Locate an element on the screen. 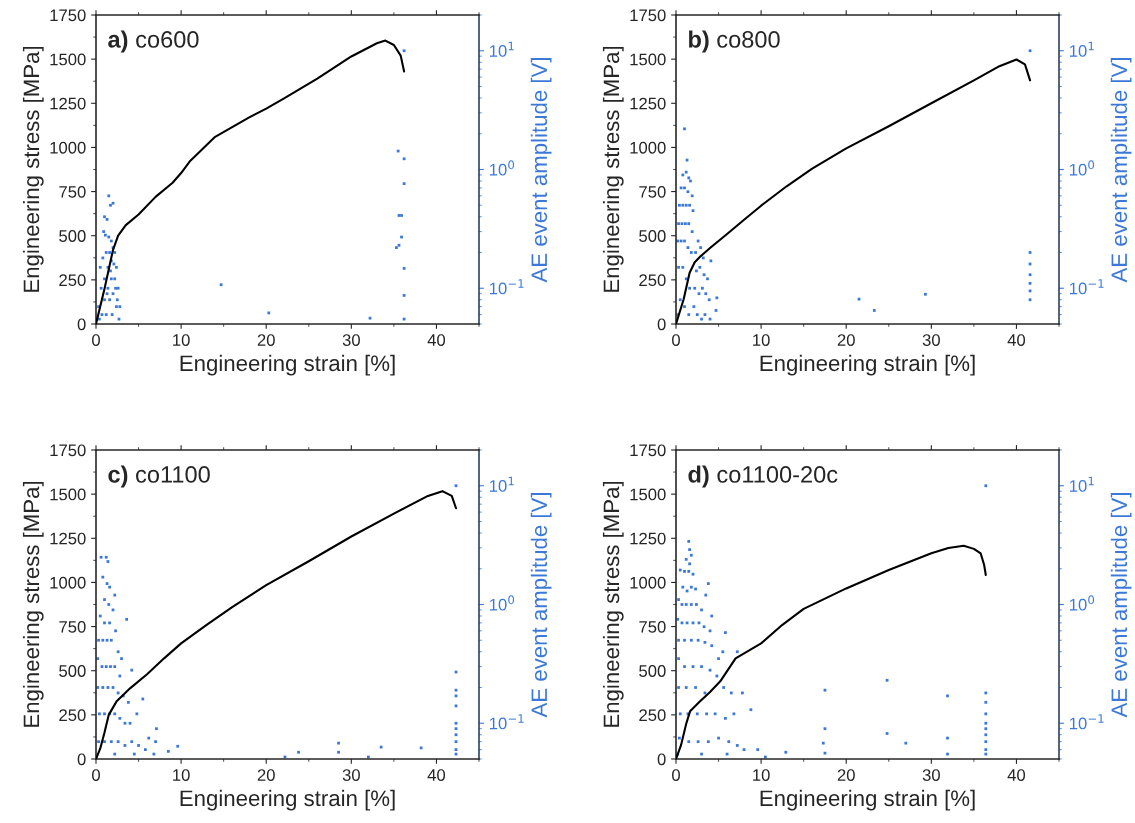  text: c) co1100 is located at coordinates (159, 476).